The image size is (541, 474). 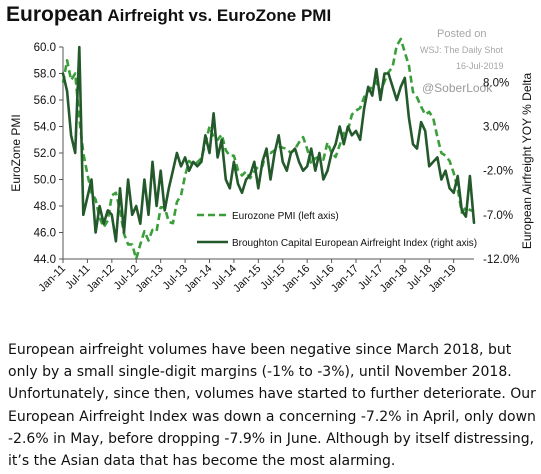 What do you see at coordinates (527, 161) in the screenshot?
I see `y-axis-right-label: European Airfreight YOY % Delta` at bounding box center [527, 161].